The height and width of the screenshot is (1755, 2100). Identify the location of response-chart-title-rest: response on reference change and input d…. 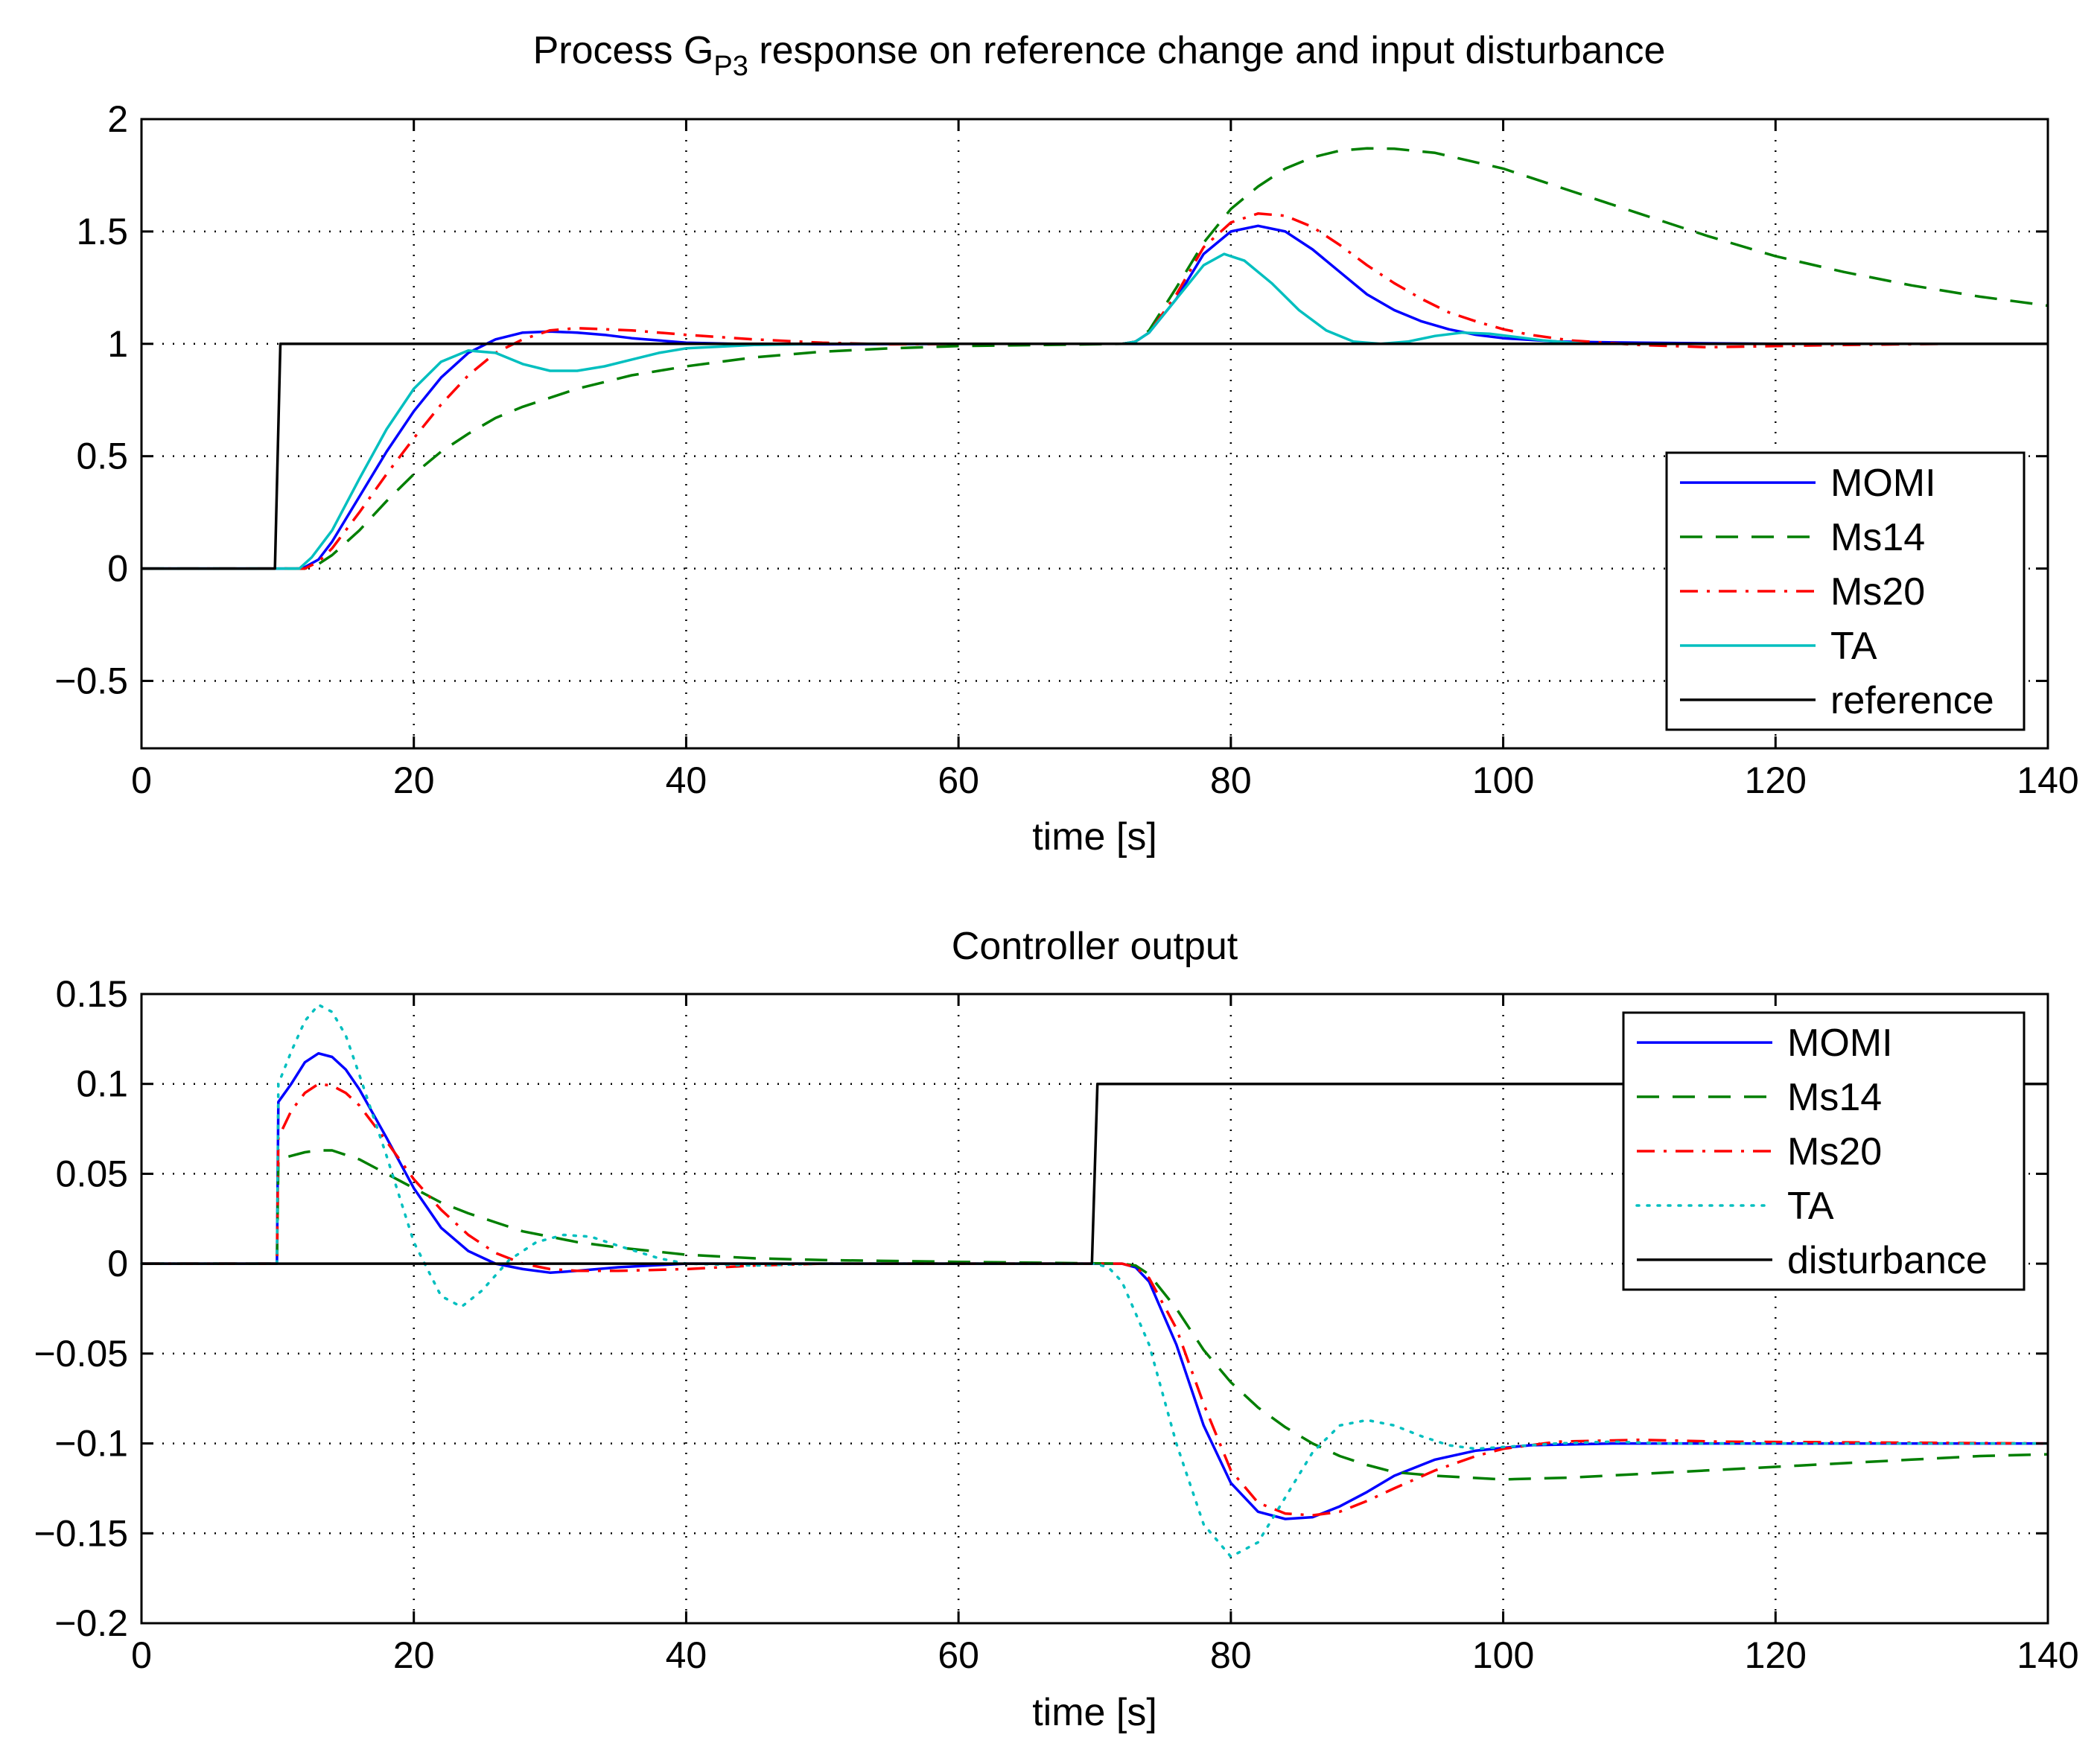
(1207, 50).